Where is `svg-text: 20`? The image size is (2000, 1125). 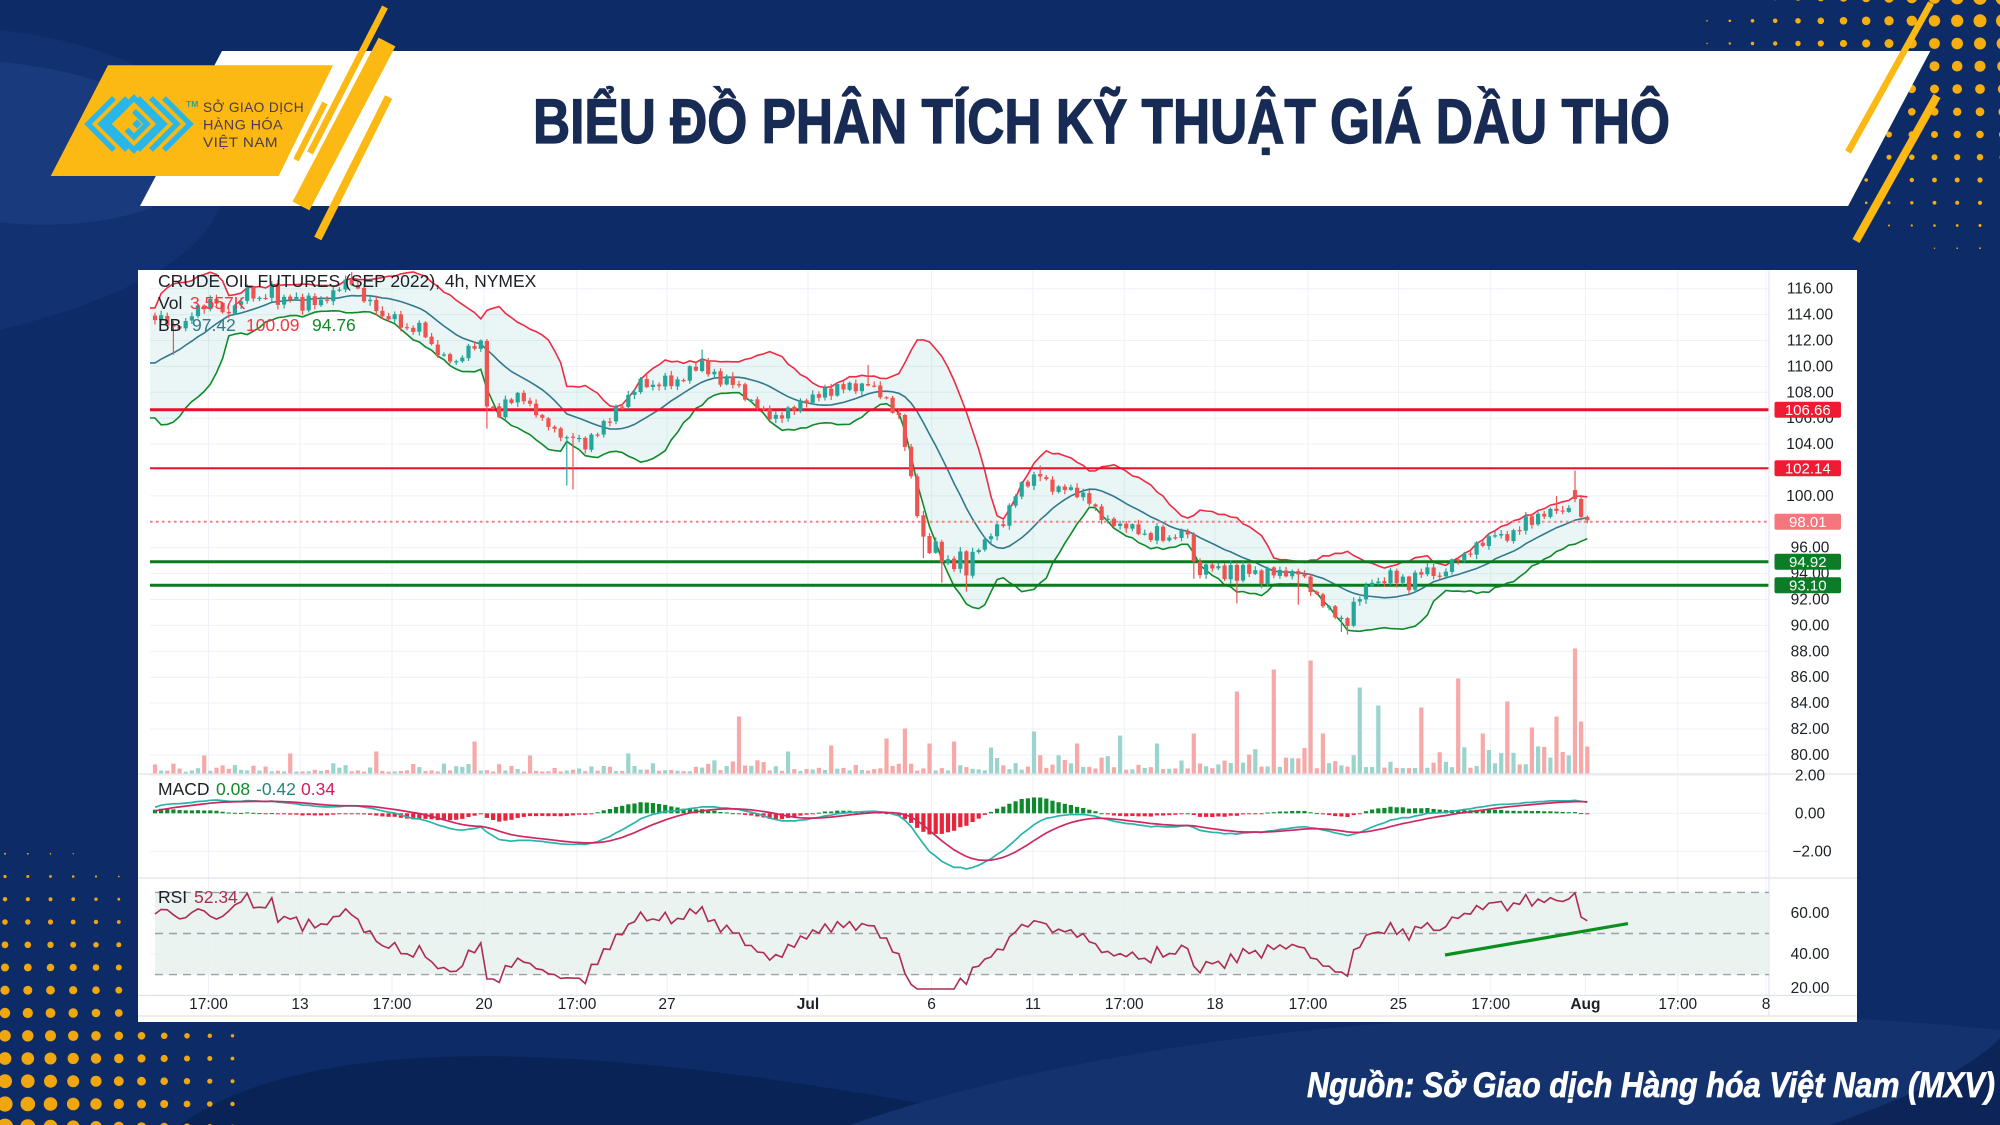
svg-text: 20 is located at coordinates (484, 1004).